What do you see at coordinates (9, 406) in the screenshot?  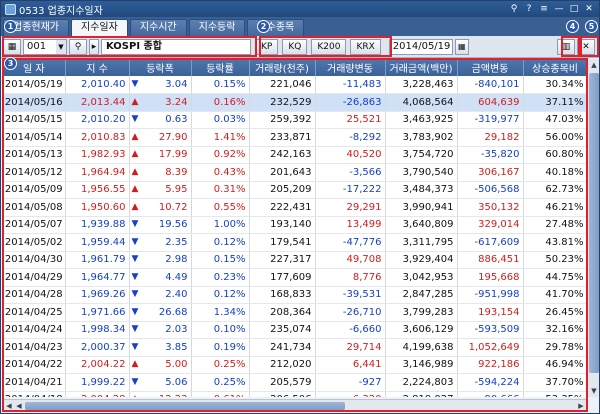 I see `scroll-left-icon: ◀` at bounding box center [9, 406].